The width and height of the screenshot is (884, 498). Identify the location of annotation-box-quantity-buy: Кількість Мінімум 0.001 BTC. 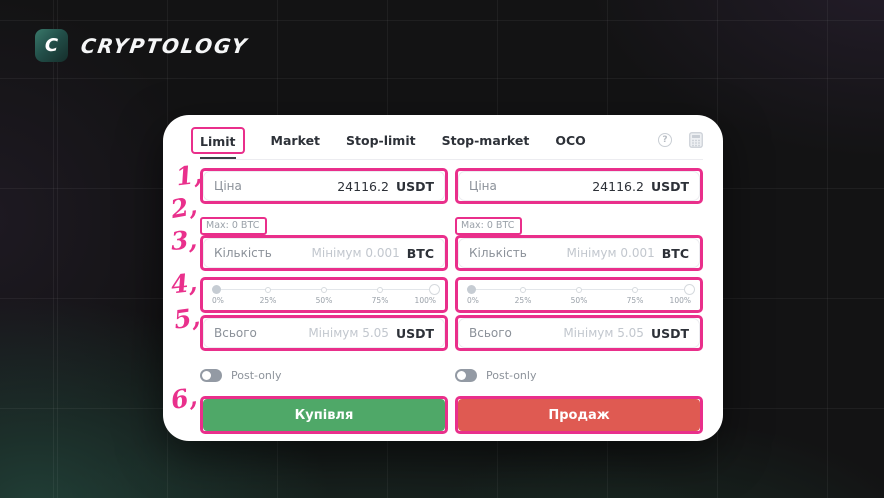
(324, 253).